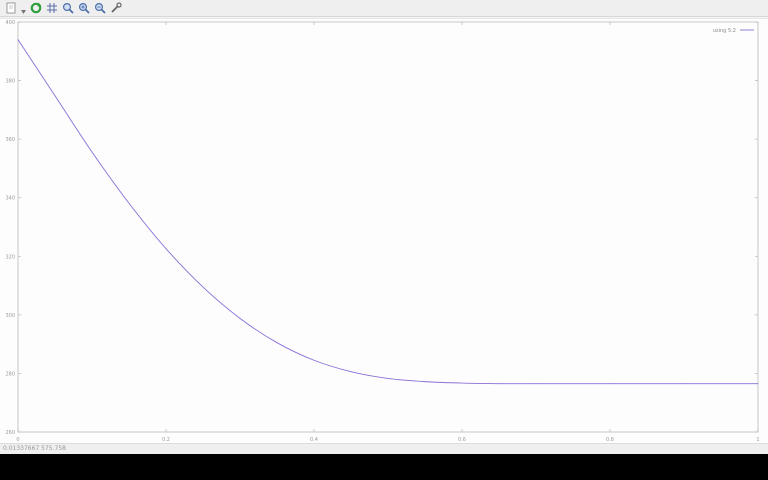  I want to click on zoom-button, so click(67, 8).